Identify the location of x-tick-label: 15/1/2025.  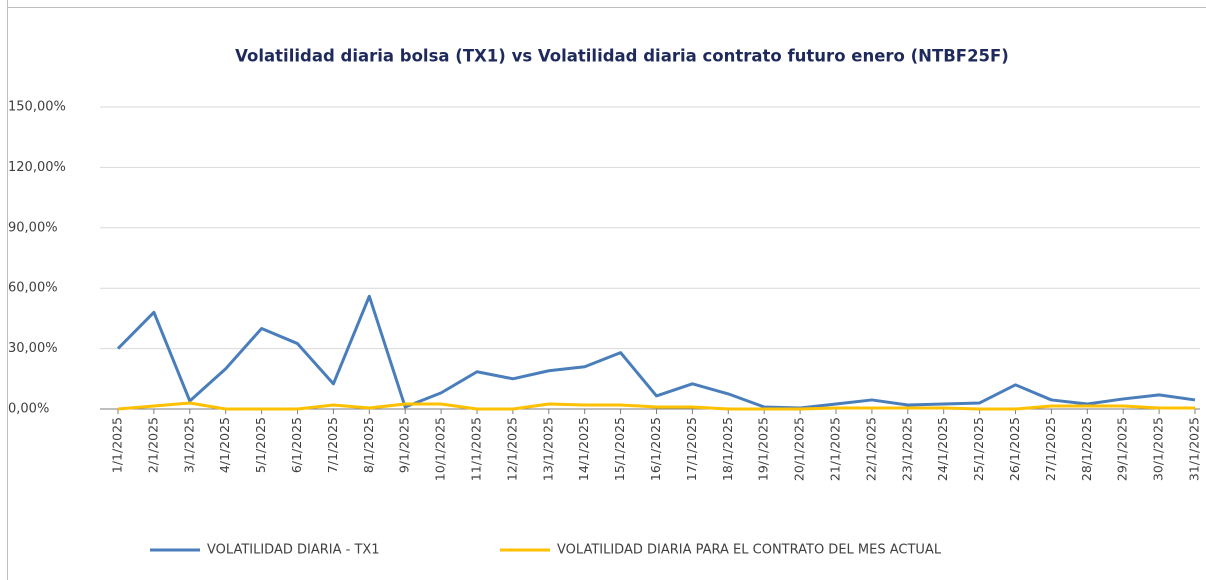
(619, 449).